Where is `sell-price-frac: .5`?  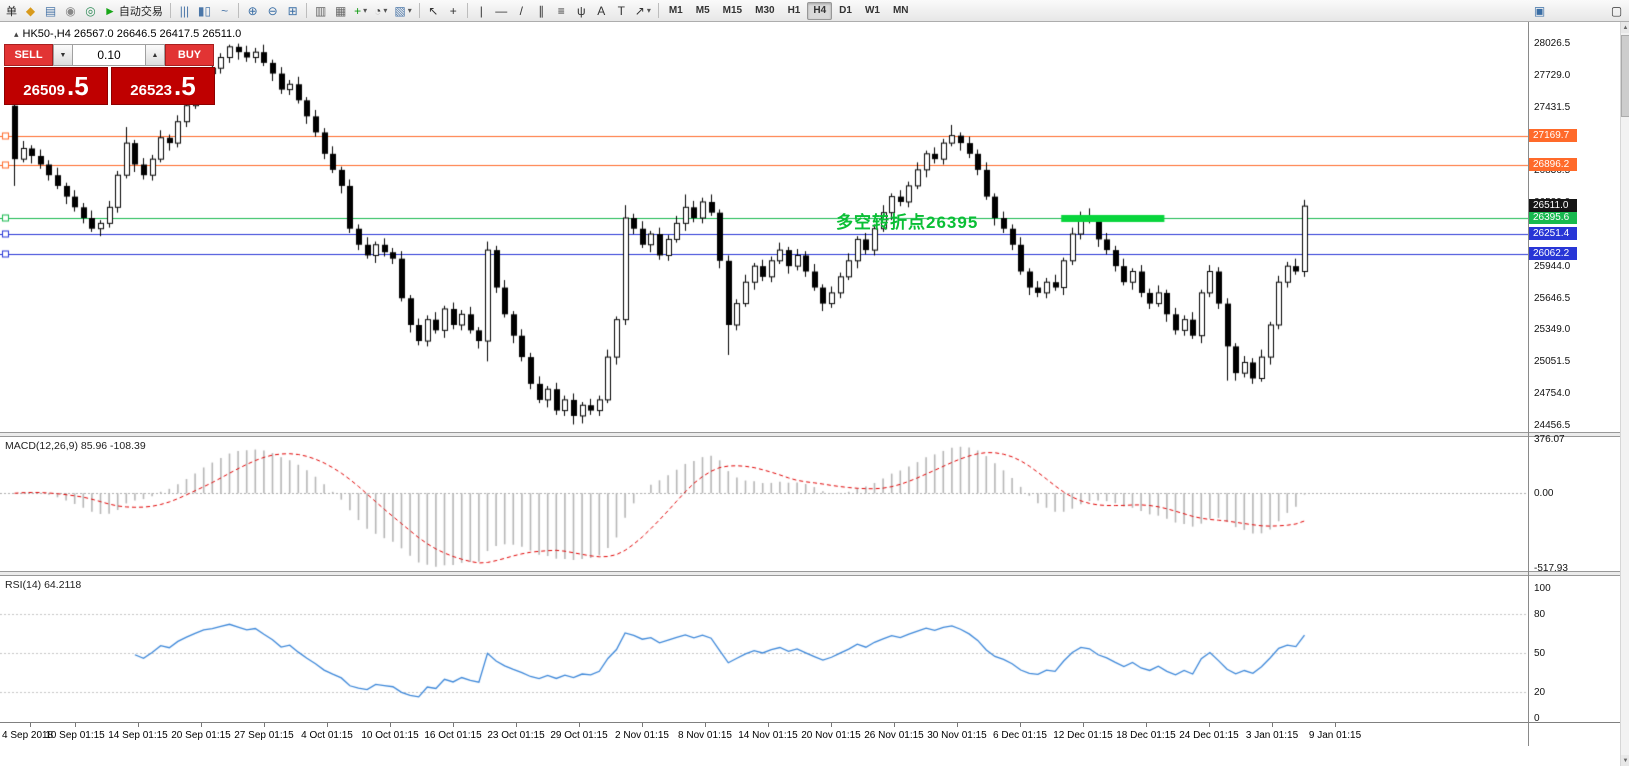 sell-price-frac: .5 is located at coordinates (78, 85).